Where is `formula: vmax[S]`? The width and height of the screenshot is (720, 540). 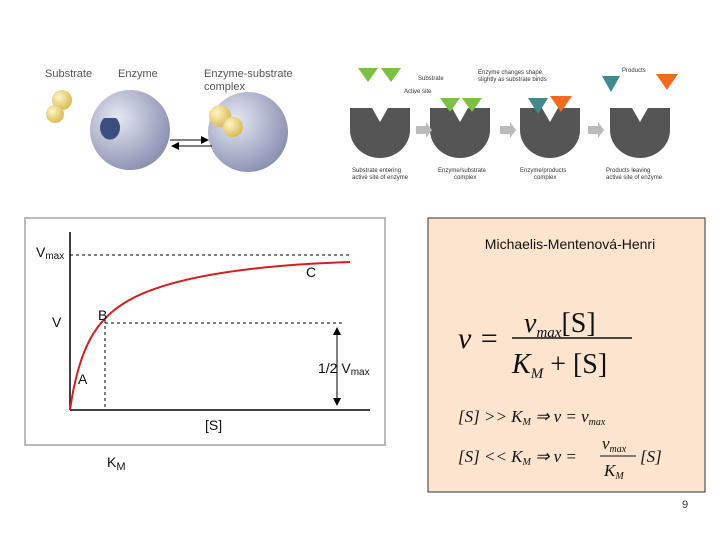 formula: vmax[S] is located at coordinates (560, 324).